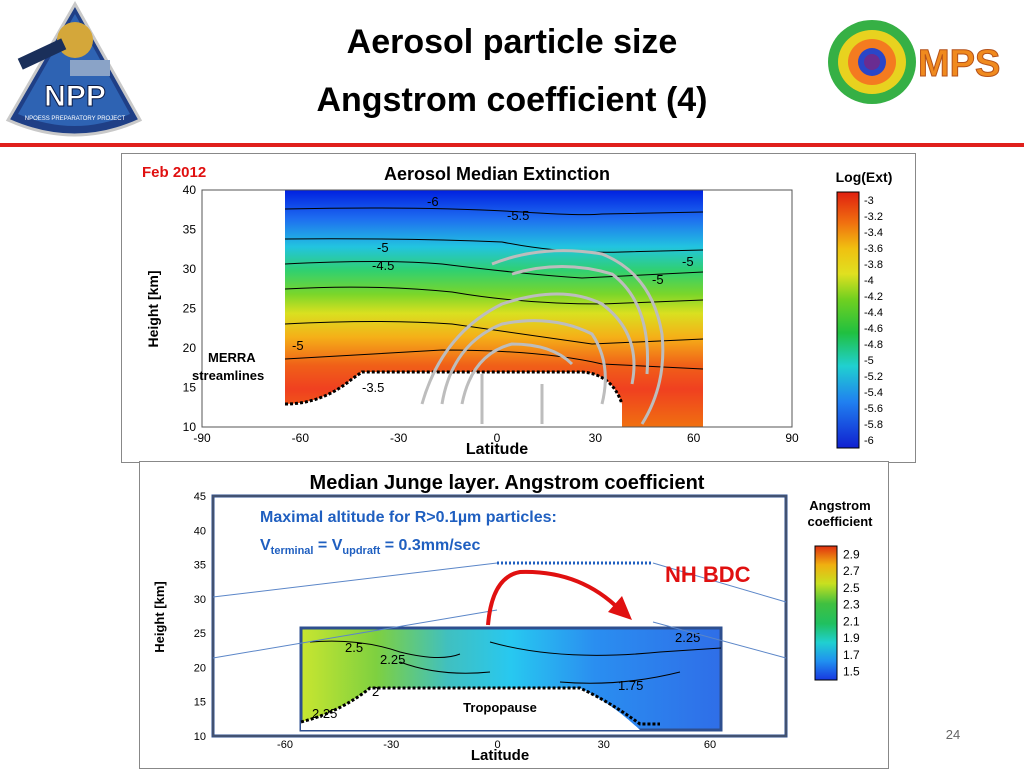  Describe the element at coordinates (959, 64) in the screenshot. I see `mps-logo-text: MPS` at that location.